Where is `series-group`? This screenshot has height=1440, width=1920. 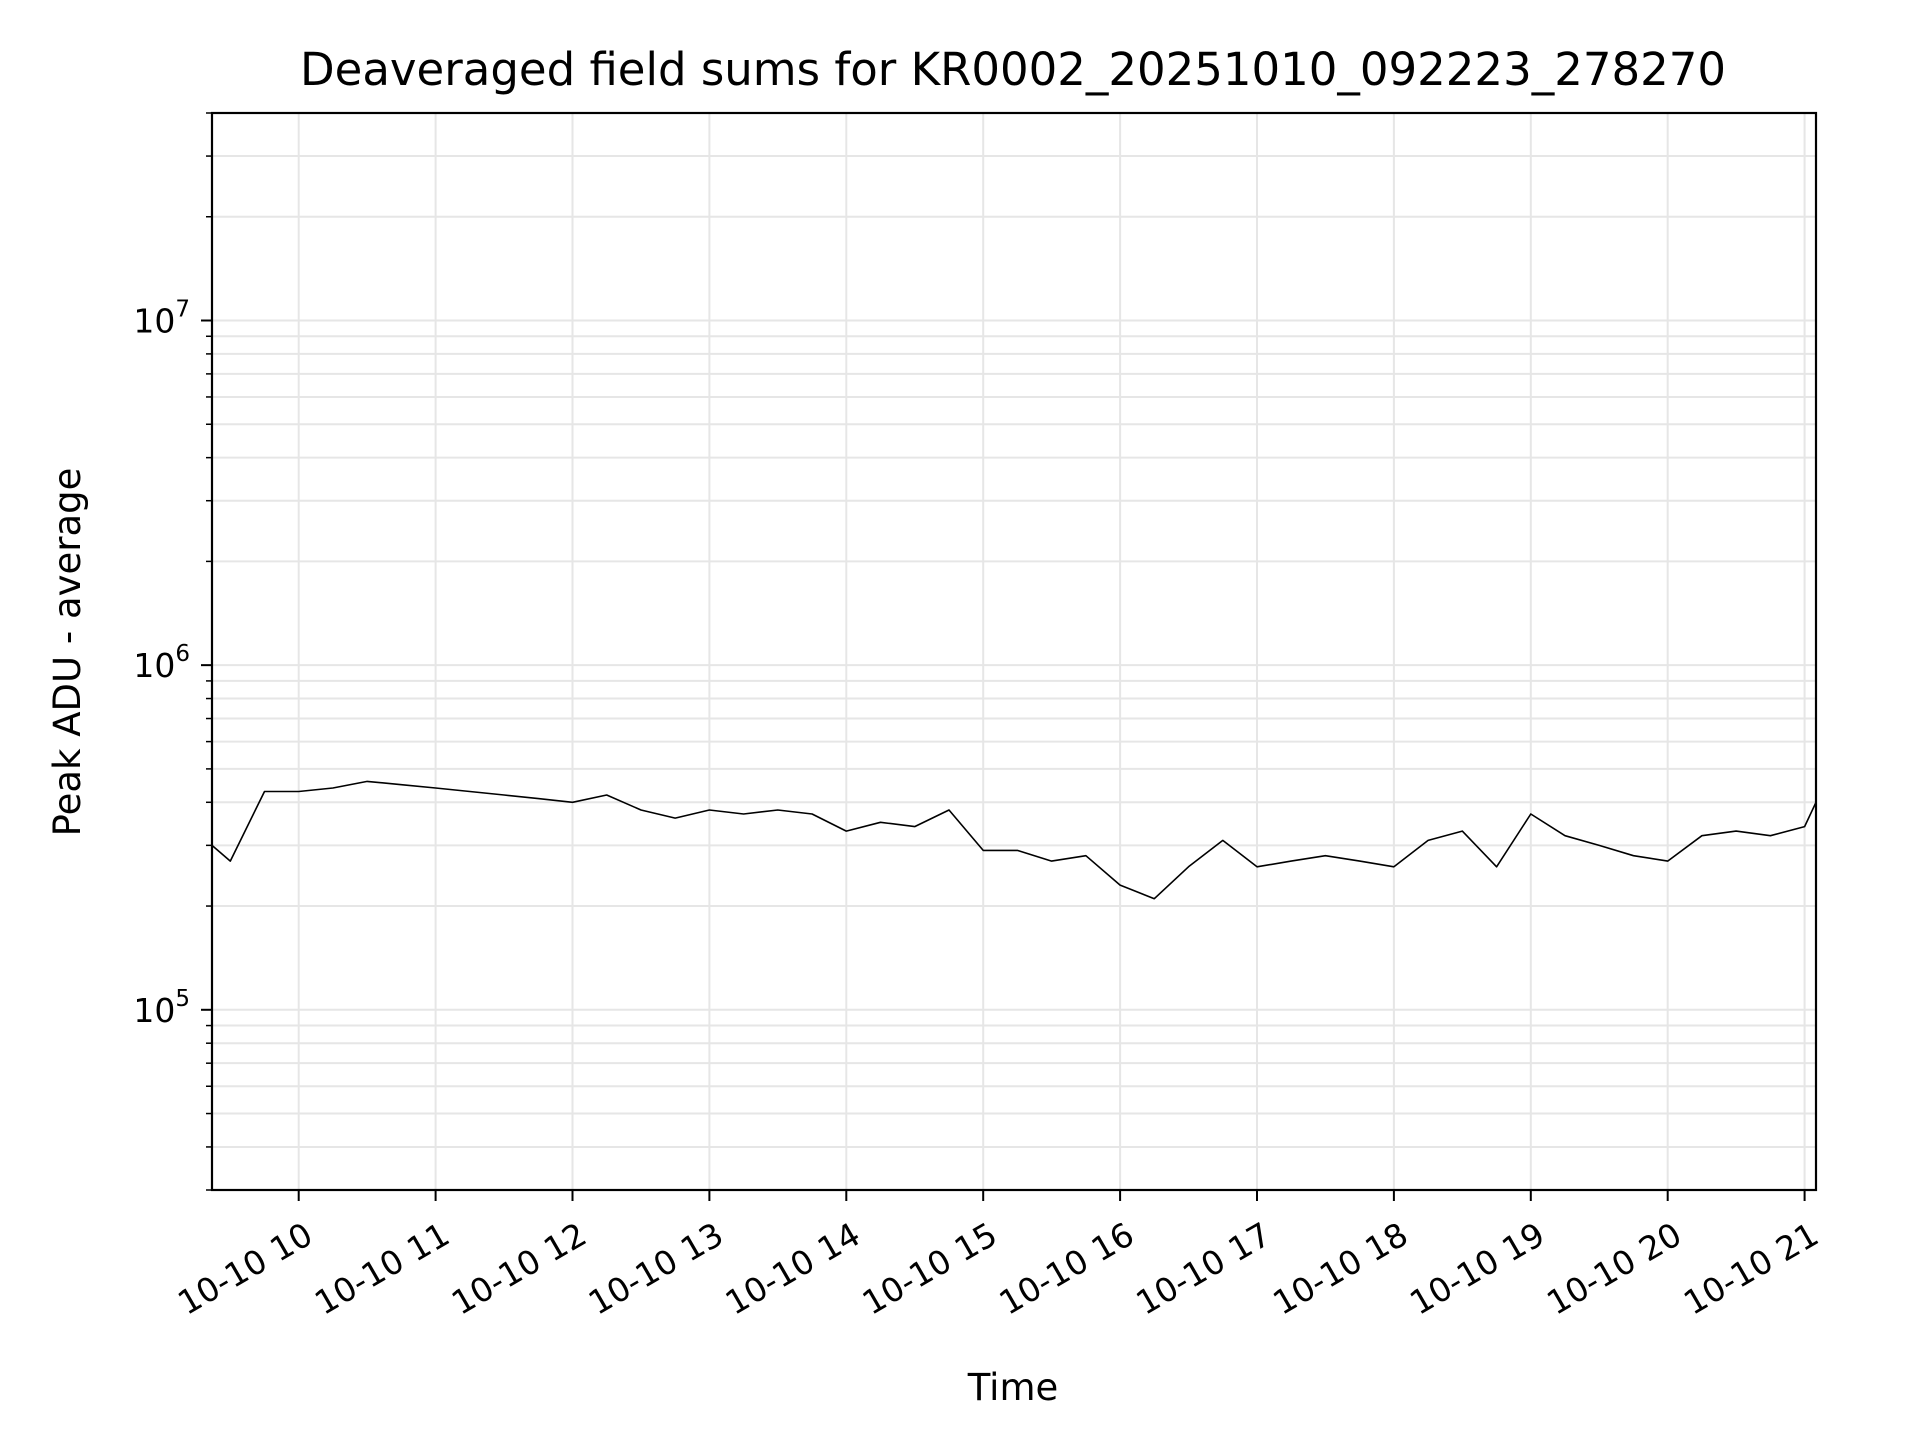 series-group is located at coordinates (1014, 840).